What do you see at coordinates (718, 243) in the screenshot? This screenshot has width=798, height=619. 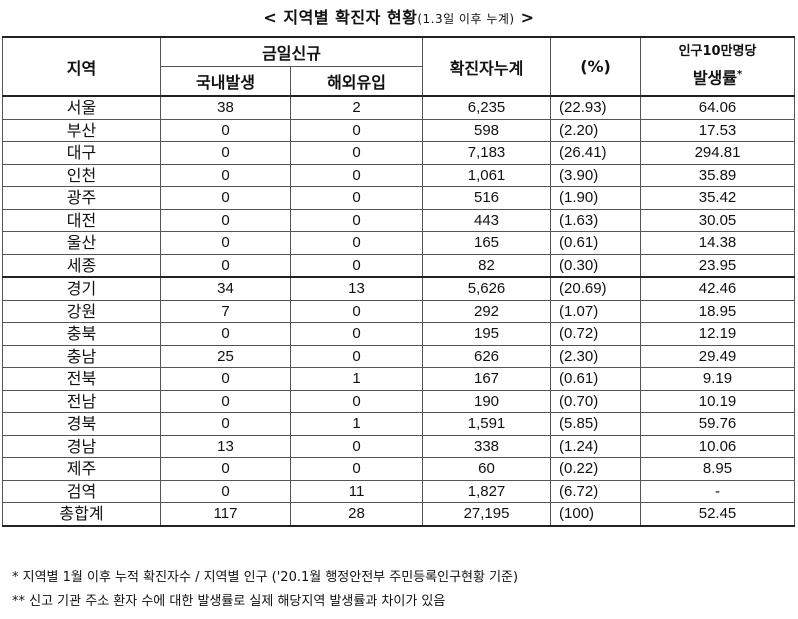 I see `cell-rate: 14.38` at bounding box center [718, 243].